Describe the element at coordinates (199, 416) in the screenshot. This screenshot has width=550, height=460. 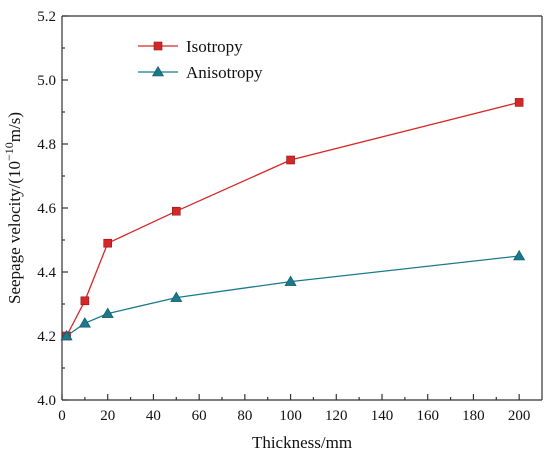
I see `x-tick-label: 60` at that location.